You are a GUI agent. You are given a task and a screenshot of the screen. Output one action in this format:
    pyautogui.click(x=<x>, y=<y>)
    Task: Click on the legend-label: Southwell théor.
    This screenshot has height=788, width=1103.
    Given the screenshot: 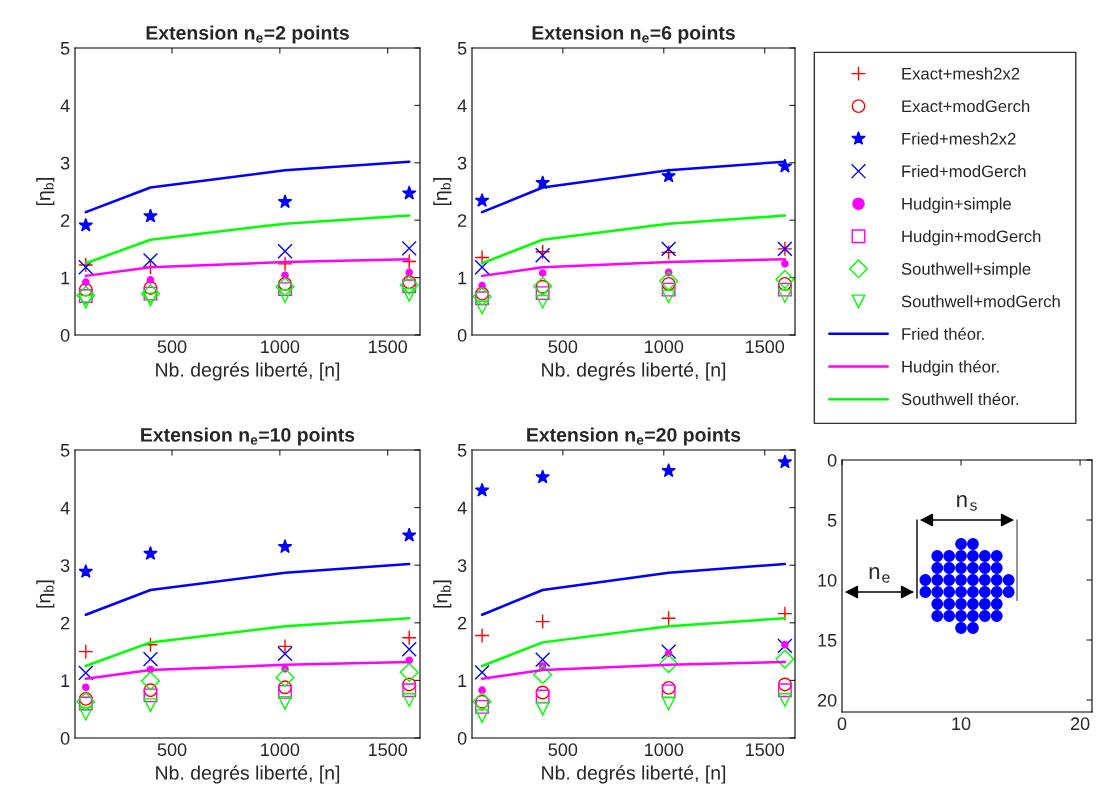 What is the action you would take?
    pyautogui.click(x=960, y=399)
    